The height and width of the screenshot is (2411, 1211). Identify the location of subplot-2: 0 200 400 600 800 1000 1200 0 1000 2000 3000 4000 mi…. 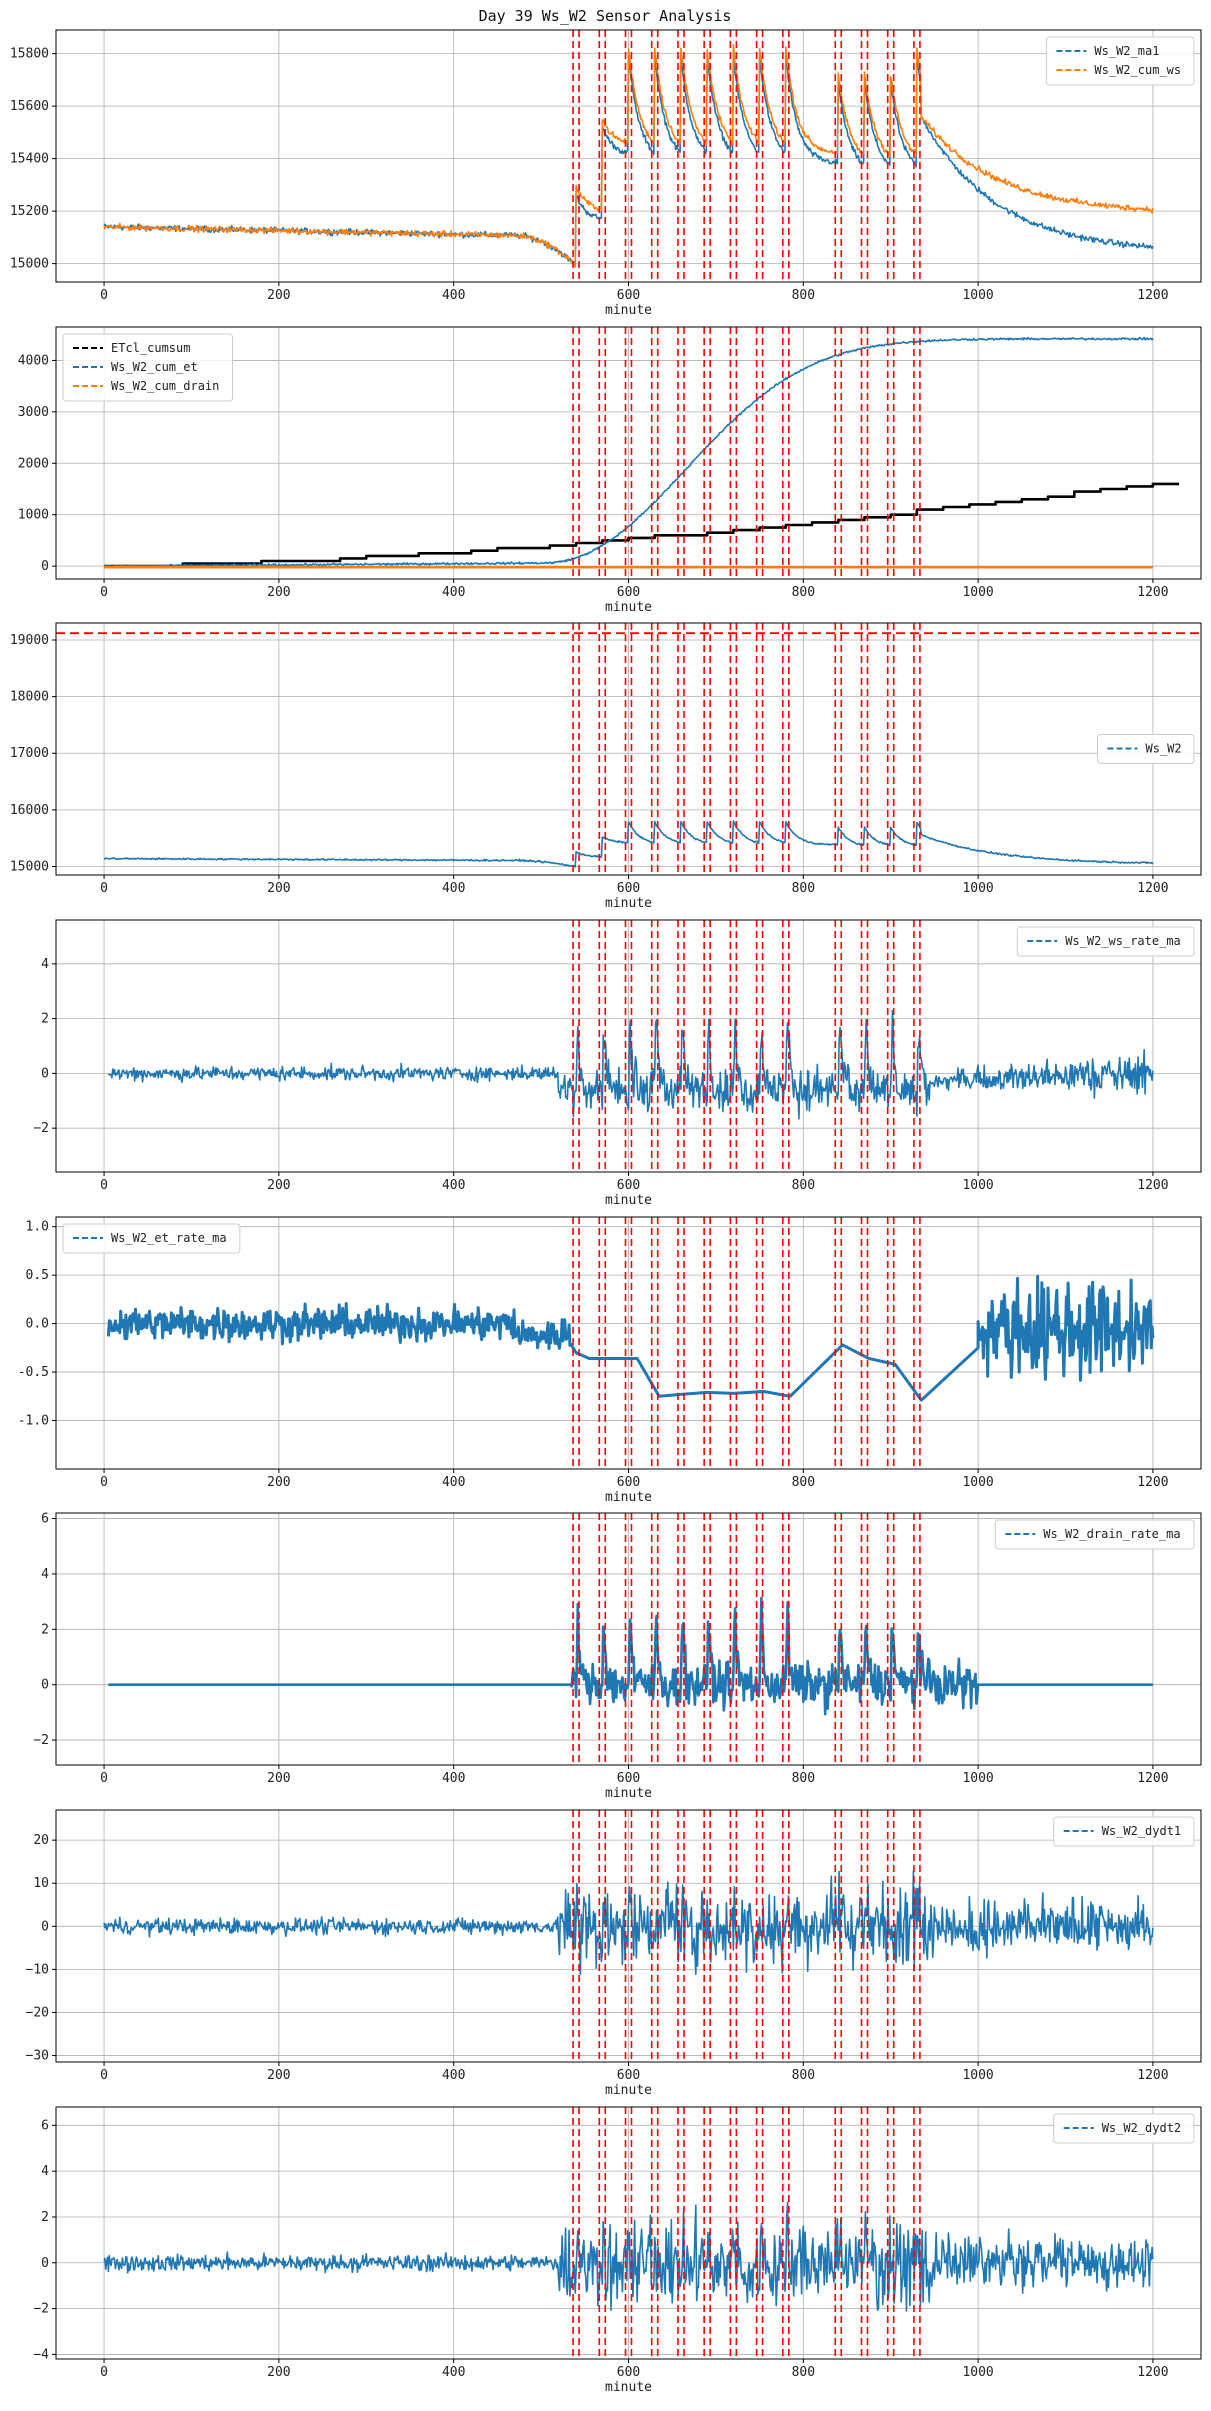
(610, 470).